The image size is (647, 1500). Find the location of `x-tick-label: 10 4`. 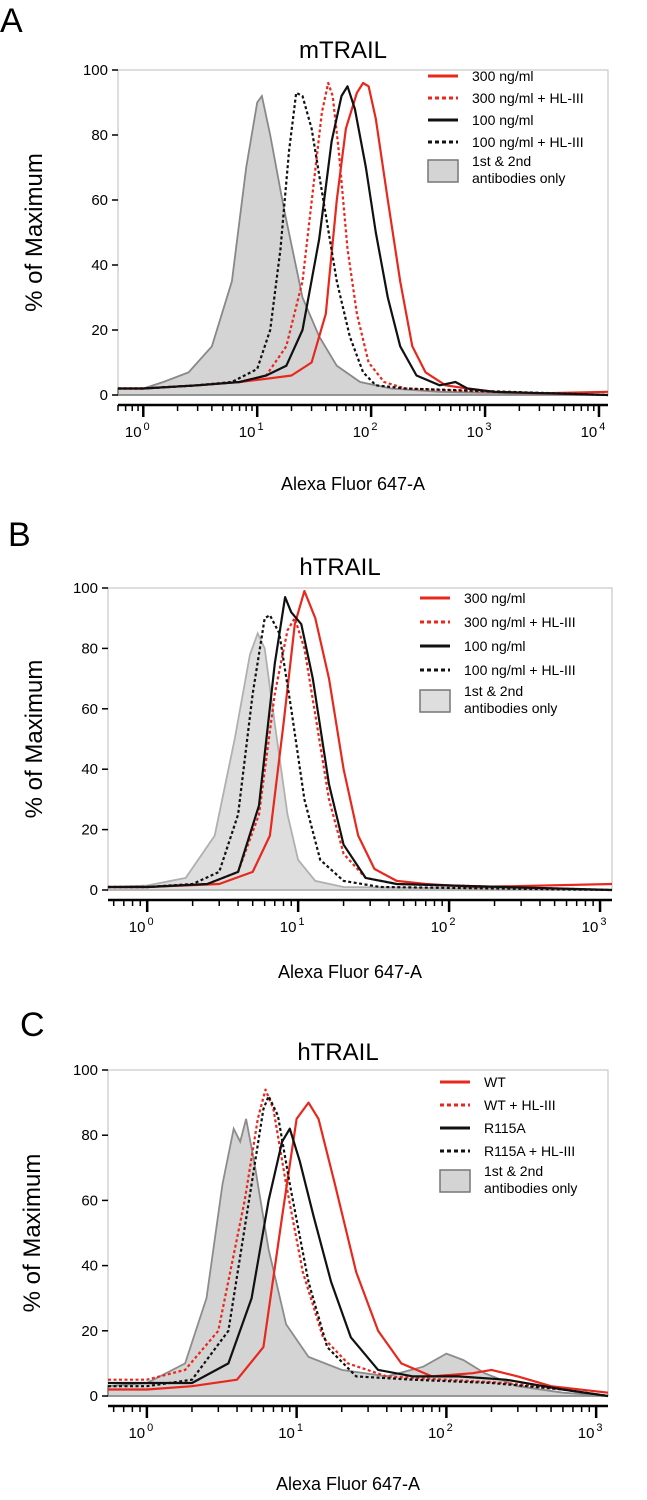

x-tick-label: 10 4 is located at coordinates (593, 431).